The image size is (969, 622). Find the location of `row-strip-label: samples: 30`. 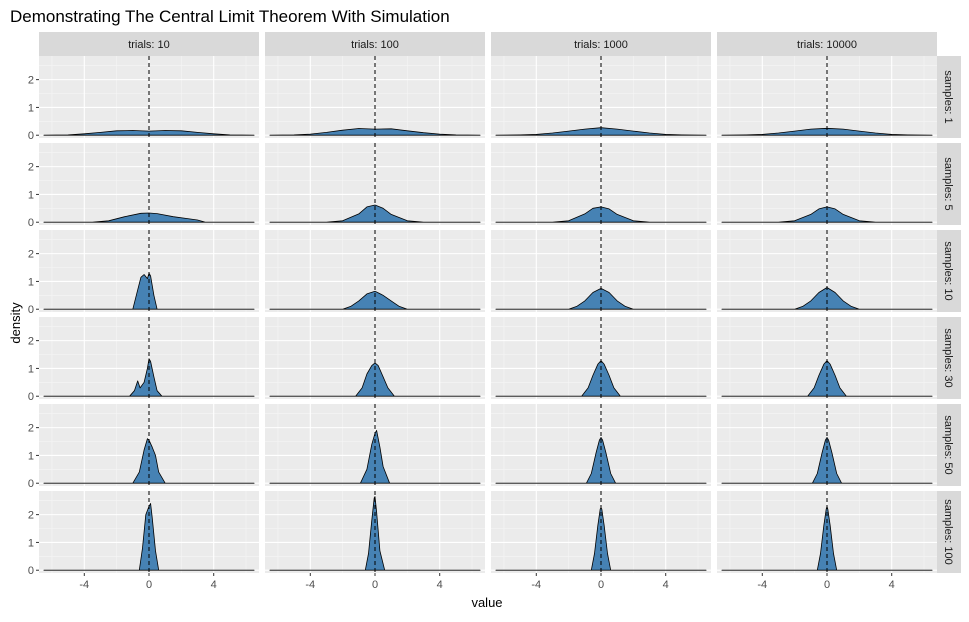

row-strip-label: samples: 30 is located at coordinates (948, 357).